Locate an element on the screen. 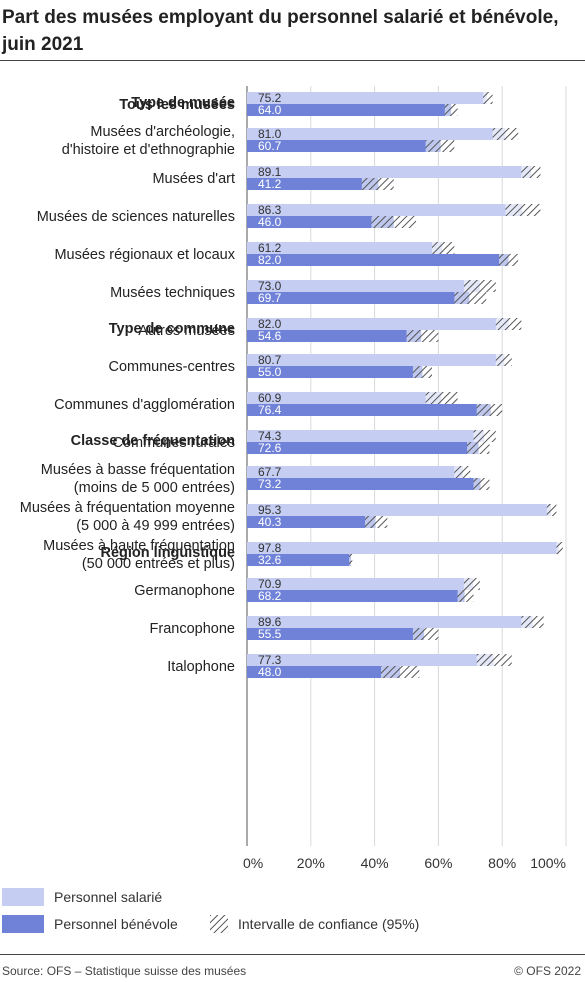  value-label-salaried: 86.3 is located at coordinates (270, 210).